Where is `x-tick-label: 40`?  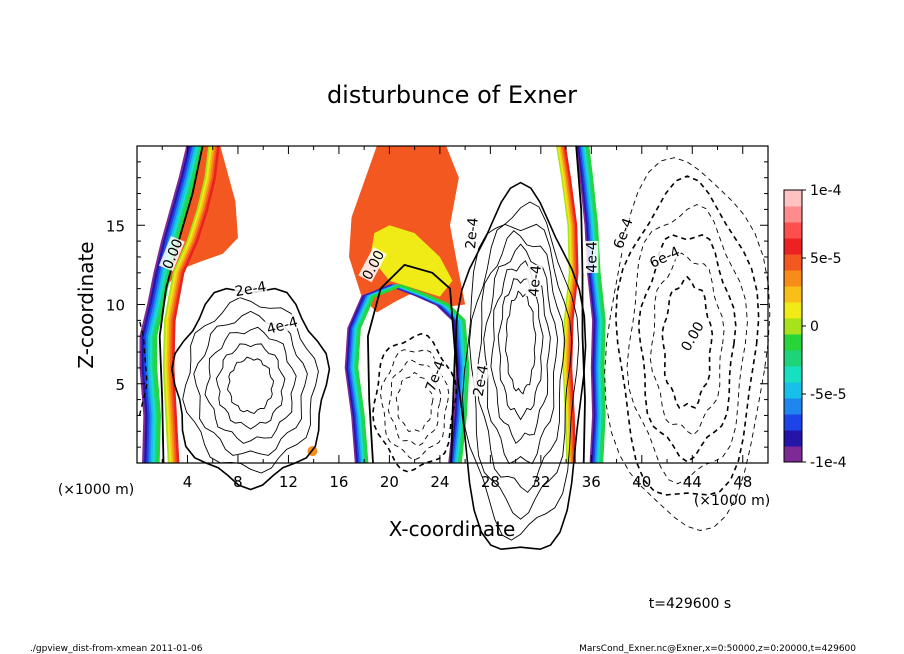
x-tick-label: 40 is located at coordinates (641, 482).